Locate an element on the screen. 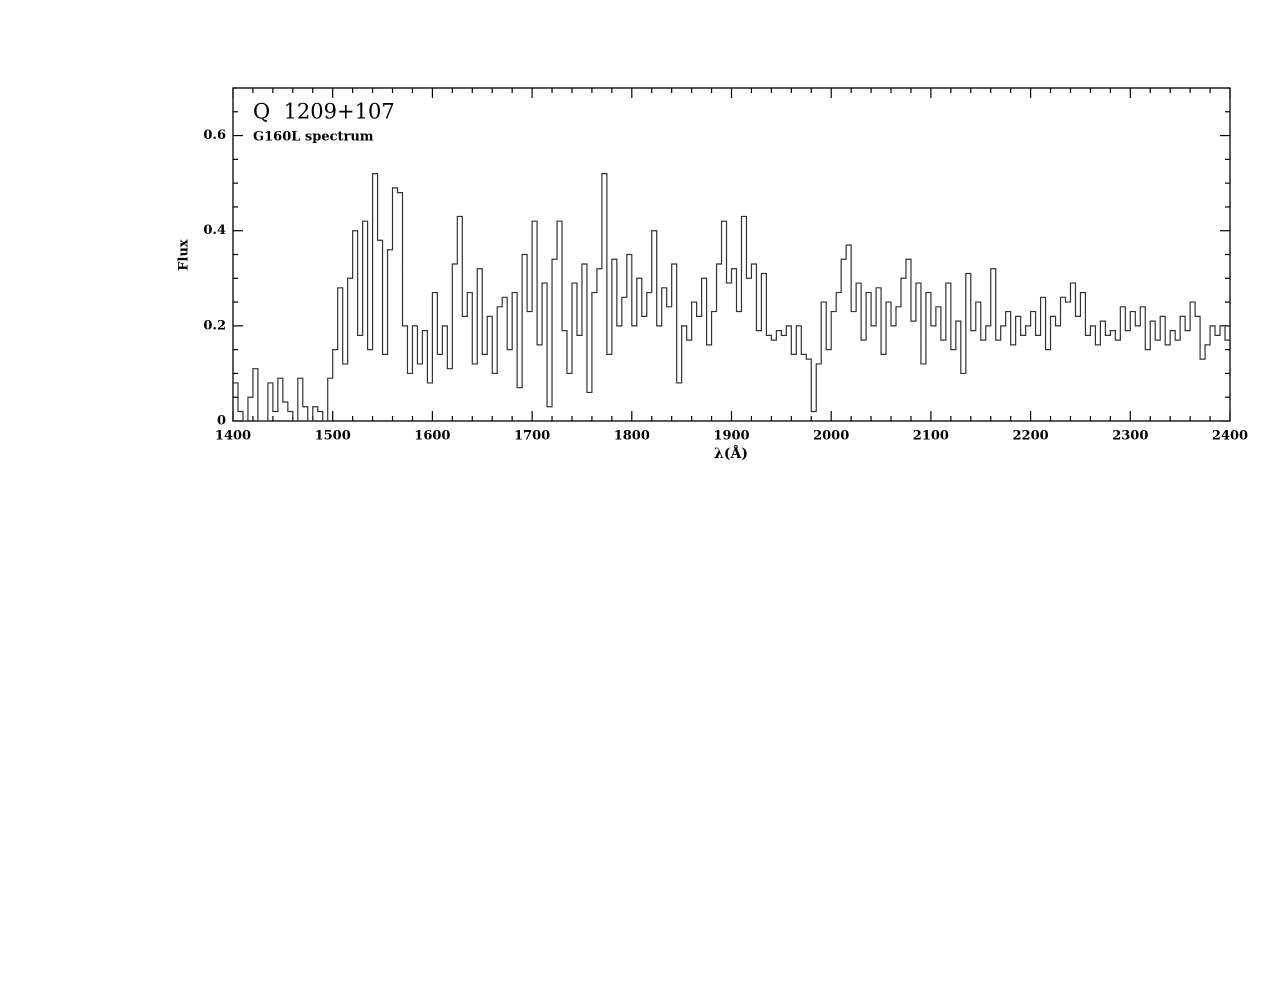 The height and width of the screenshot is (981, 1269). y-tick-label: 0.4 is located at coordinates (214, 230).